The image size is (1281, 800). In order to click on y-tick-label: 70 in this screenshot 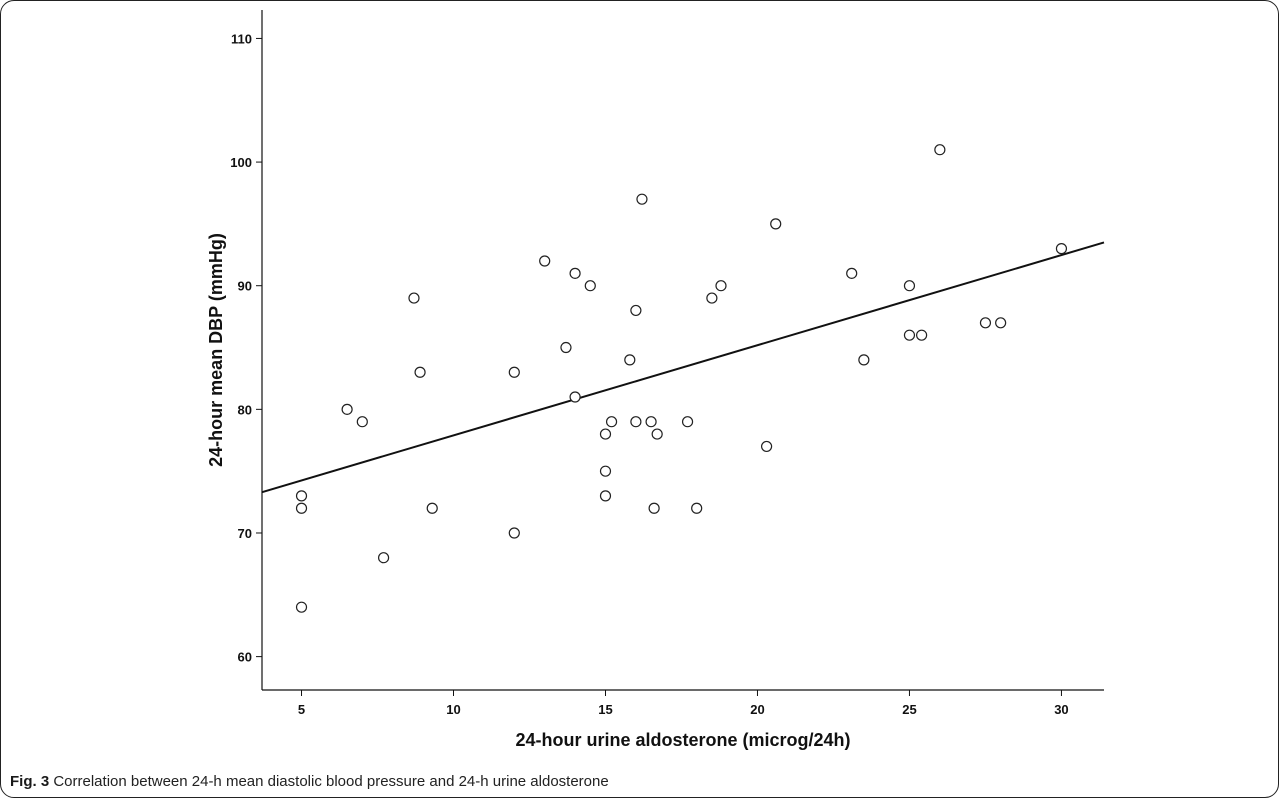, I will do `click(245, 533)`.